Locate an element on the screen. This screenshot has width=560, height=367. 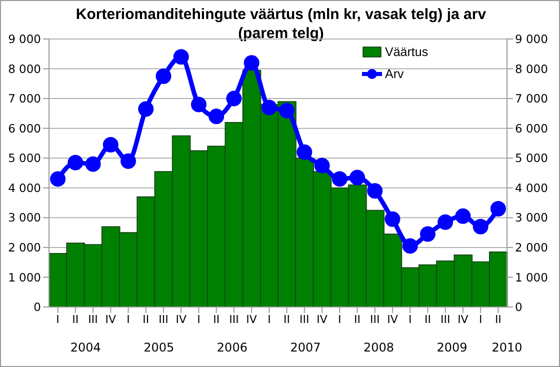
y-tick-label: 3 000 is located at coordinates (24, 217).